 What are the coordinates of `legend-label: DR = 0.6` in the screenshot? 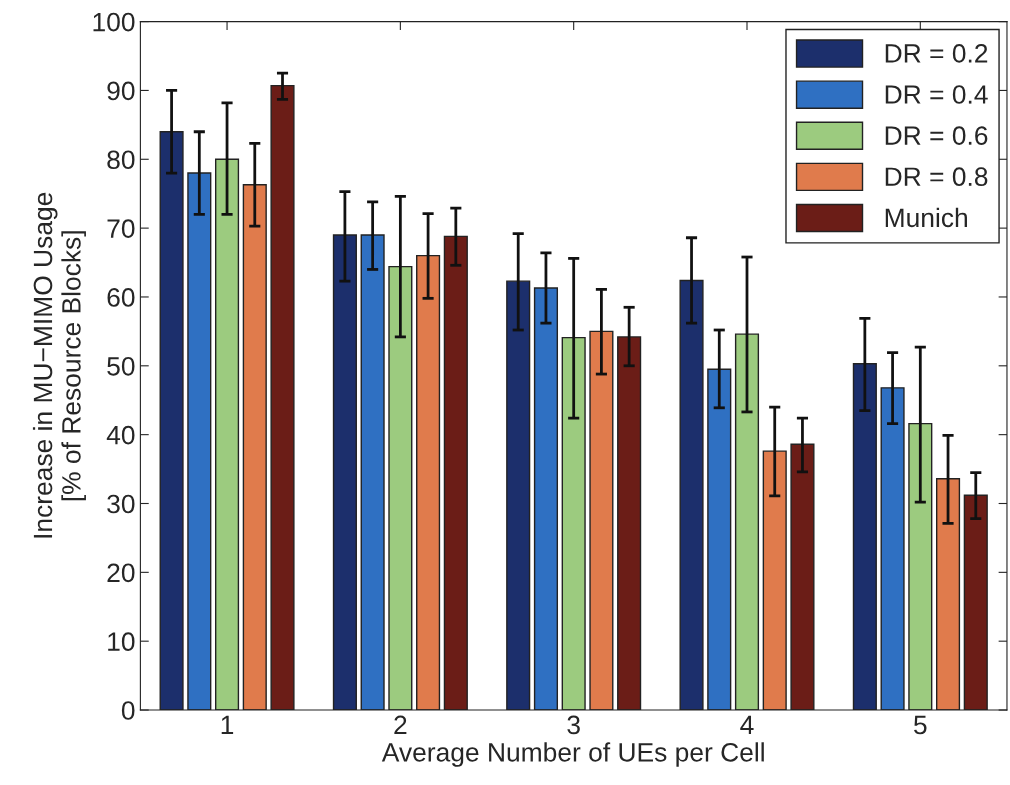 It's located at (936, 135).